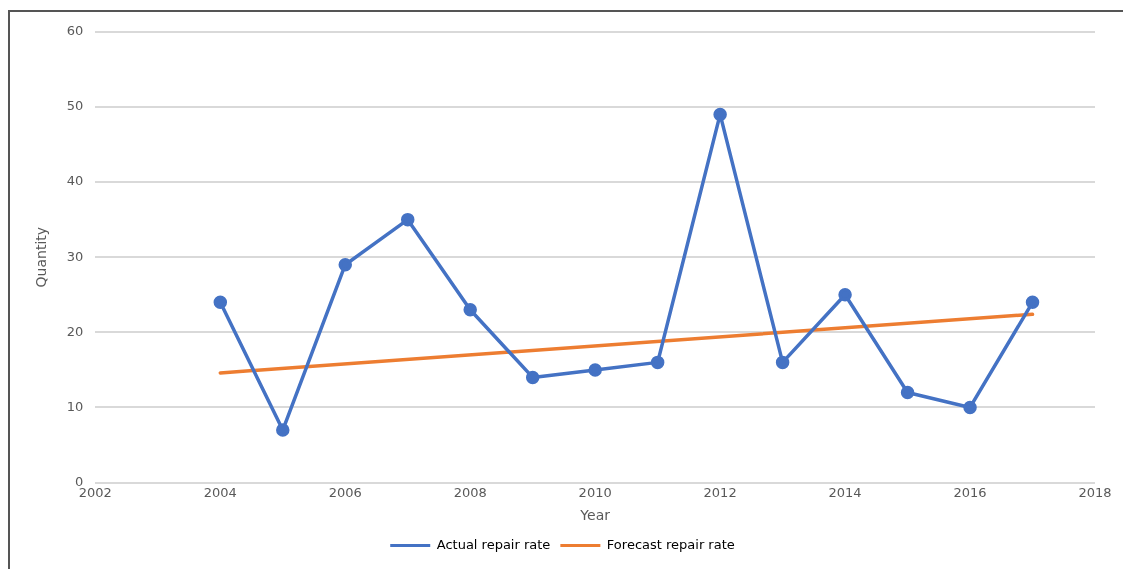 The width and height of the screenshot is (1125, 569). What do you see at coordinates (670, 544) in the screenshot?
I see `legend-label: Forecast repair rate` at bounding box center [670, 544].